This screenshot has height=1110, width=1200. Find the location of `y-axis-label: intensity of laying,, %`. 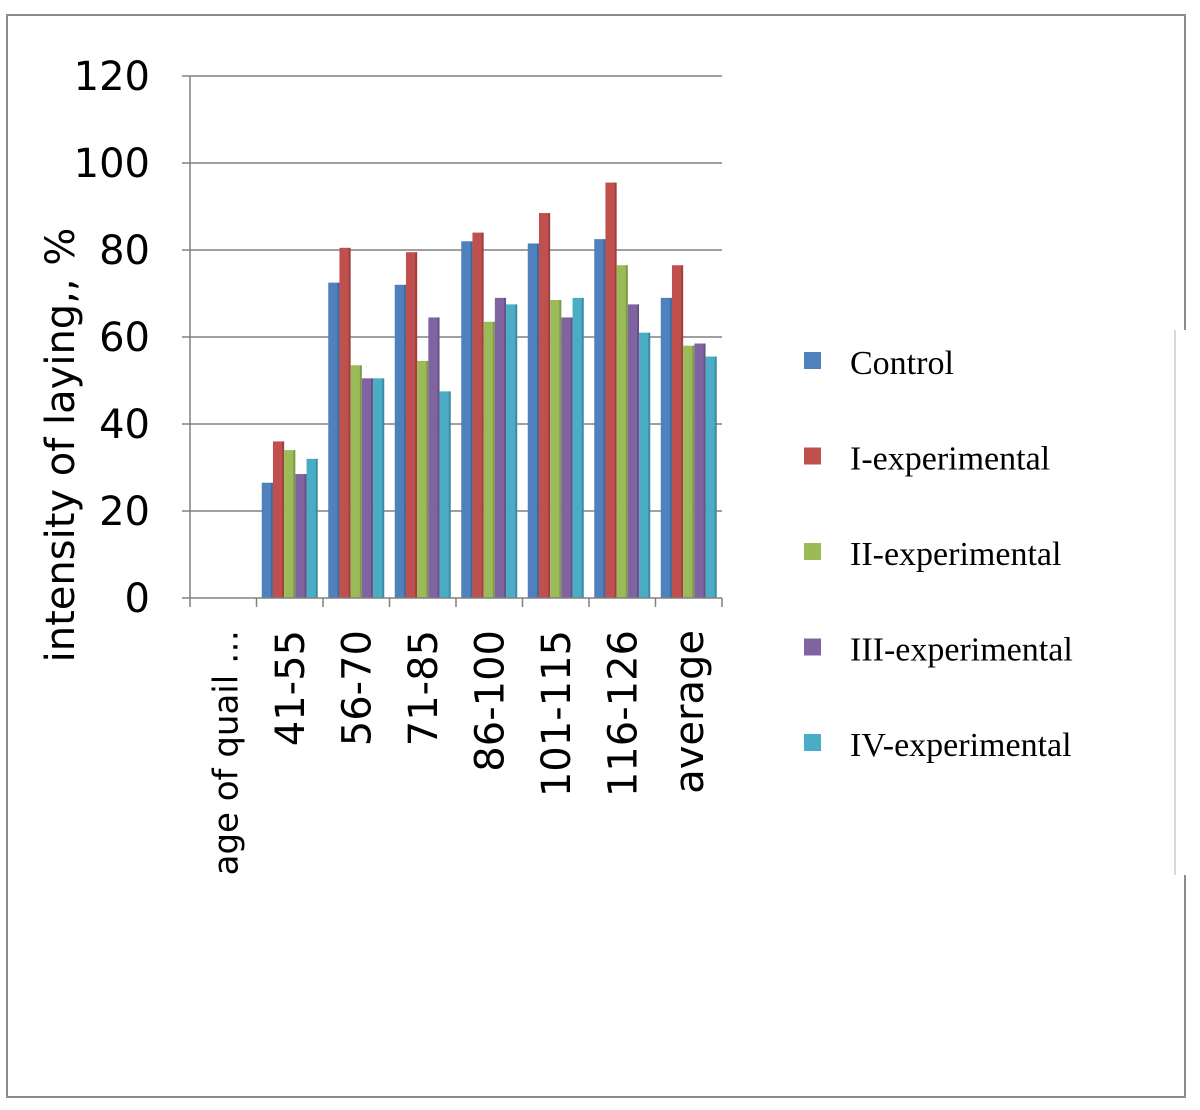

y-axis-label: intensity of laying,, % is located at coordinates (61, 445).